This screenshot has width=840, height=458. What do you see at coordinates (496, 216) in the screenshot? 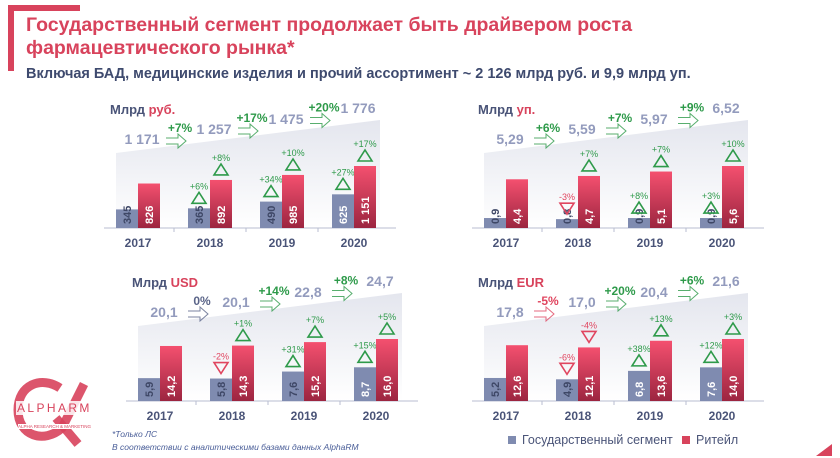
I see `bar-value-label: 0,9` at bounding box center [496, 216].